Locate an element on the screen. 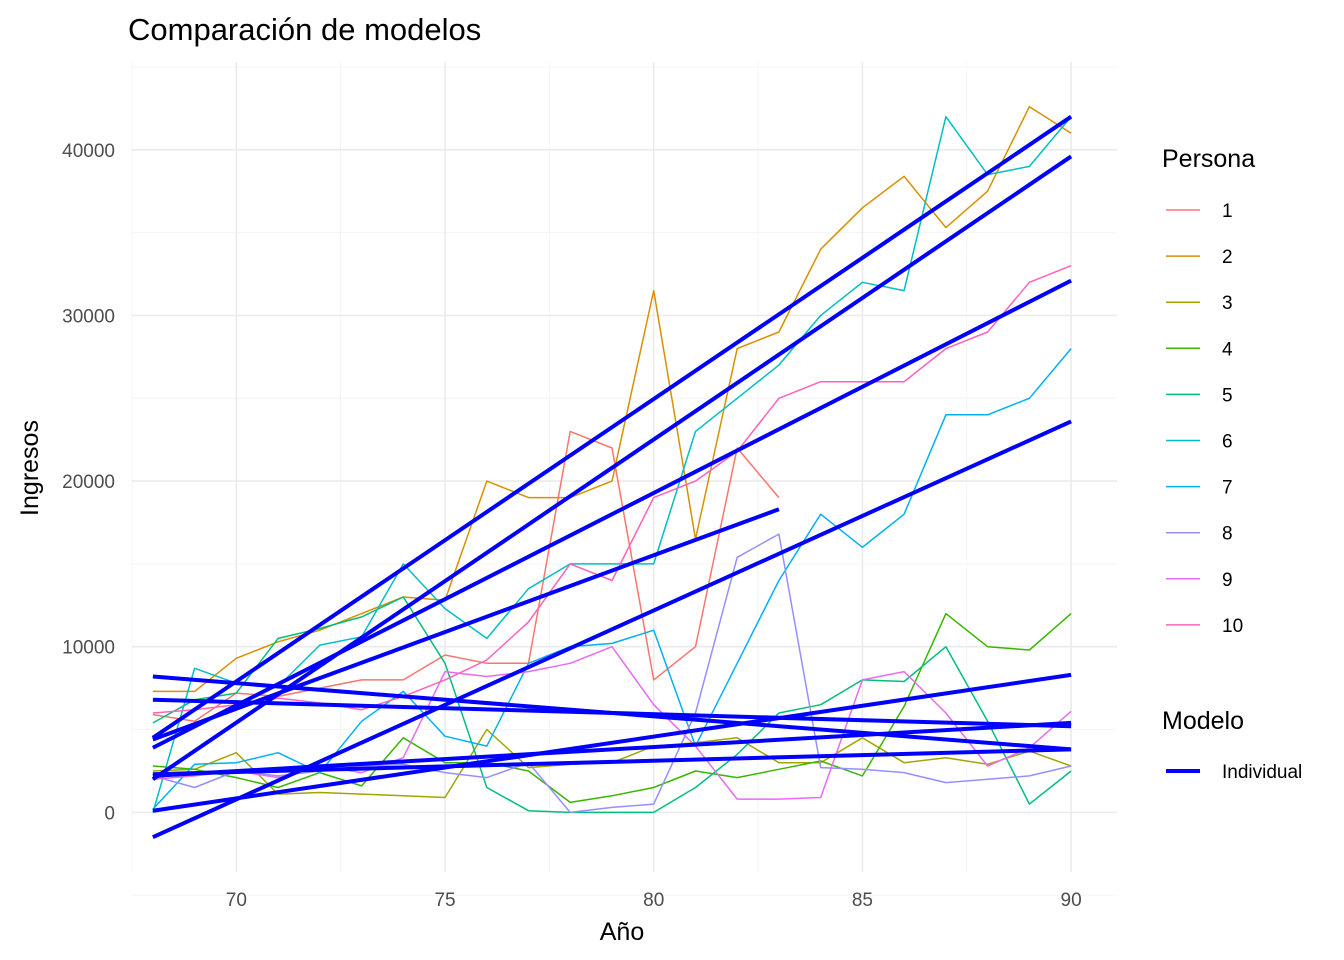  y-tick-label: 40000 is located at coordinates (88, 151).